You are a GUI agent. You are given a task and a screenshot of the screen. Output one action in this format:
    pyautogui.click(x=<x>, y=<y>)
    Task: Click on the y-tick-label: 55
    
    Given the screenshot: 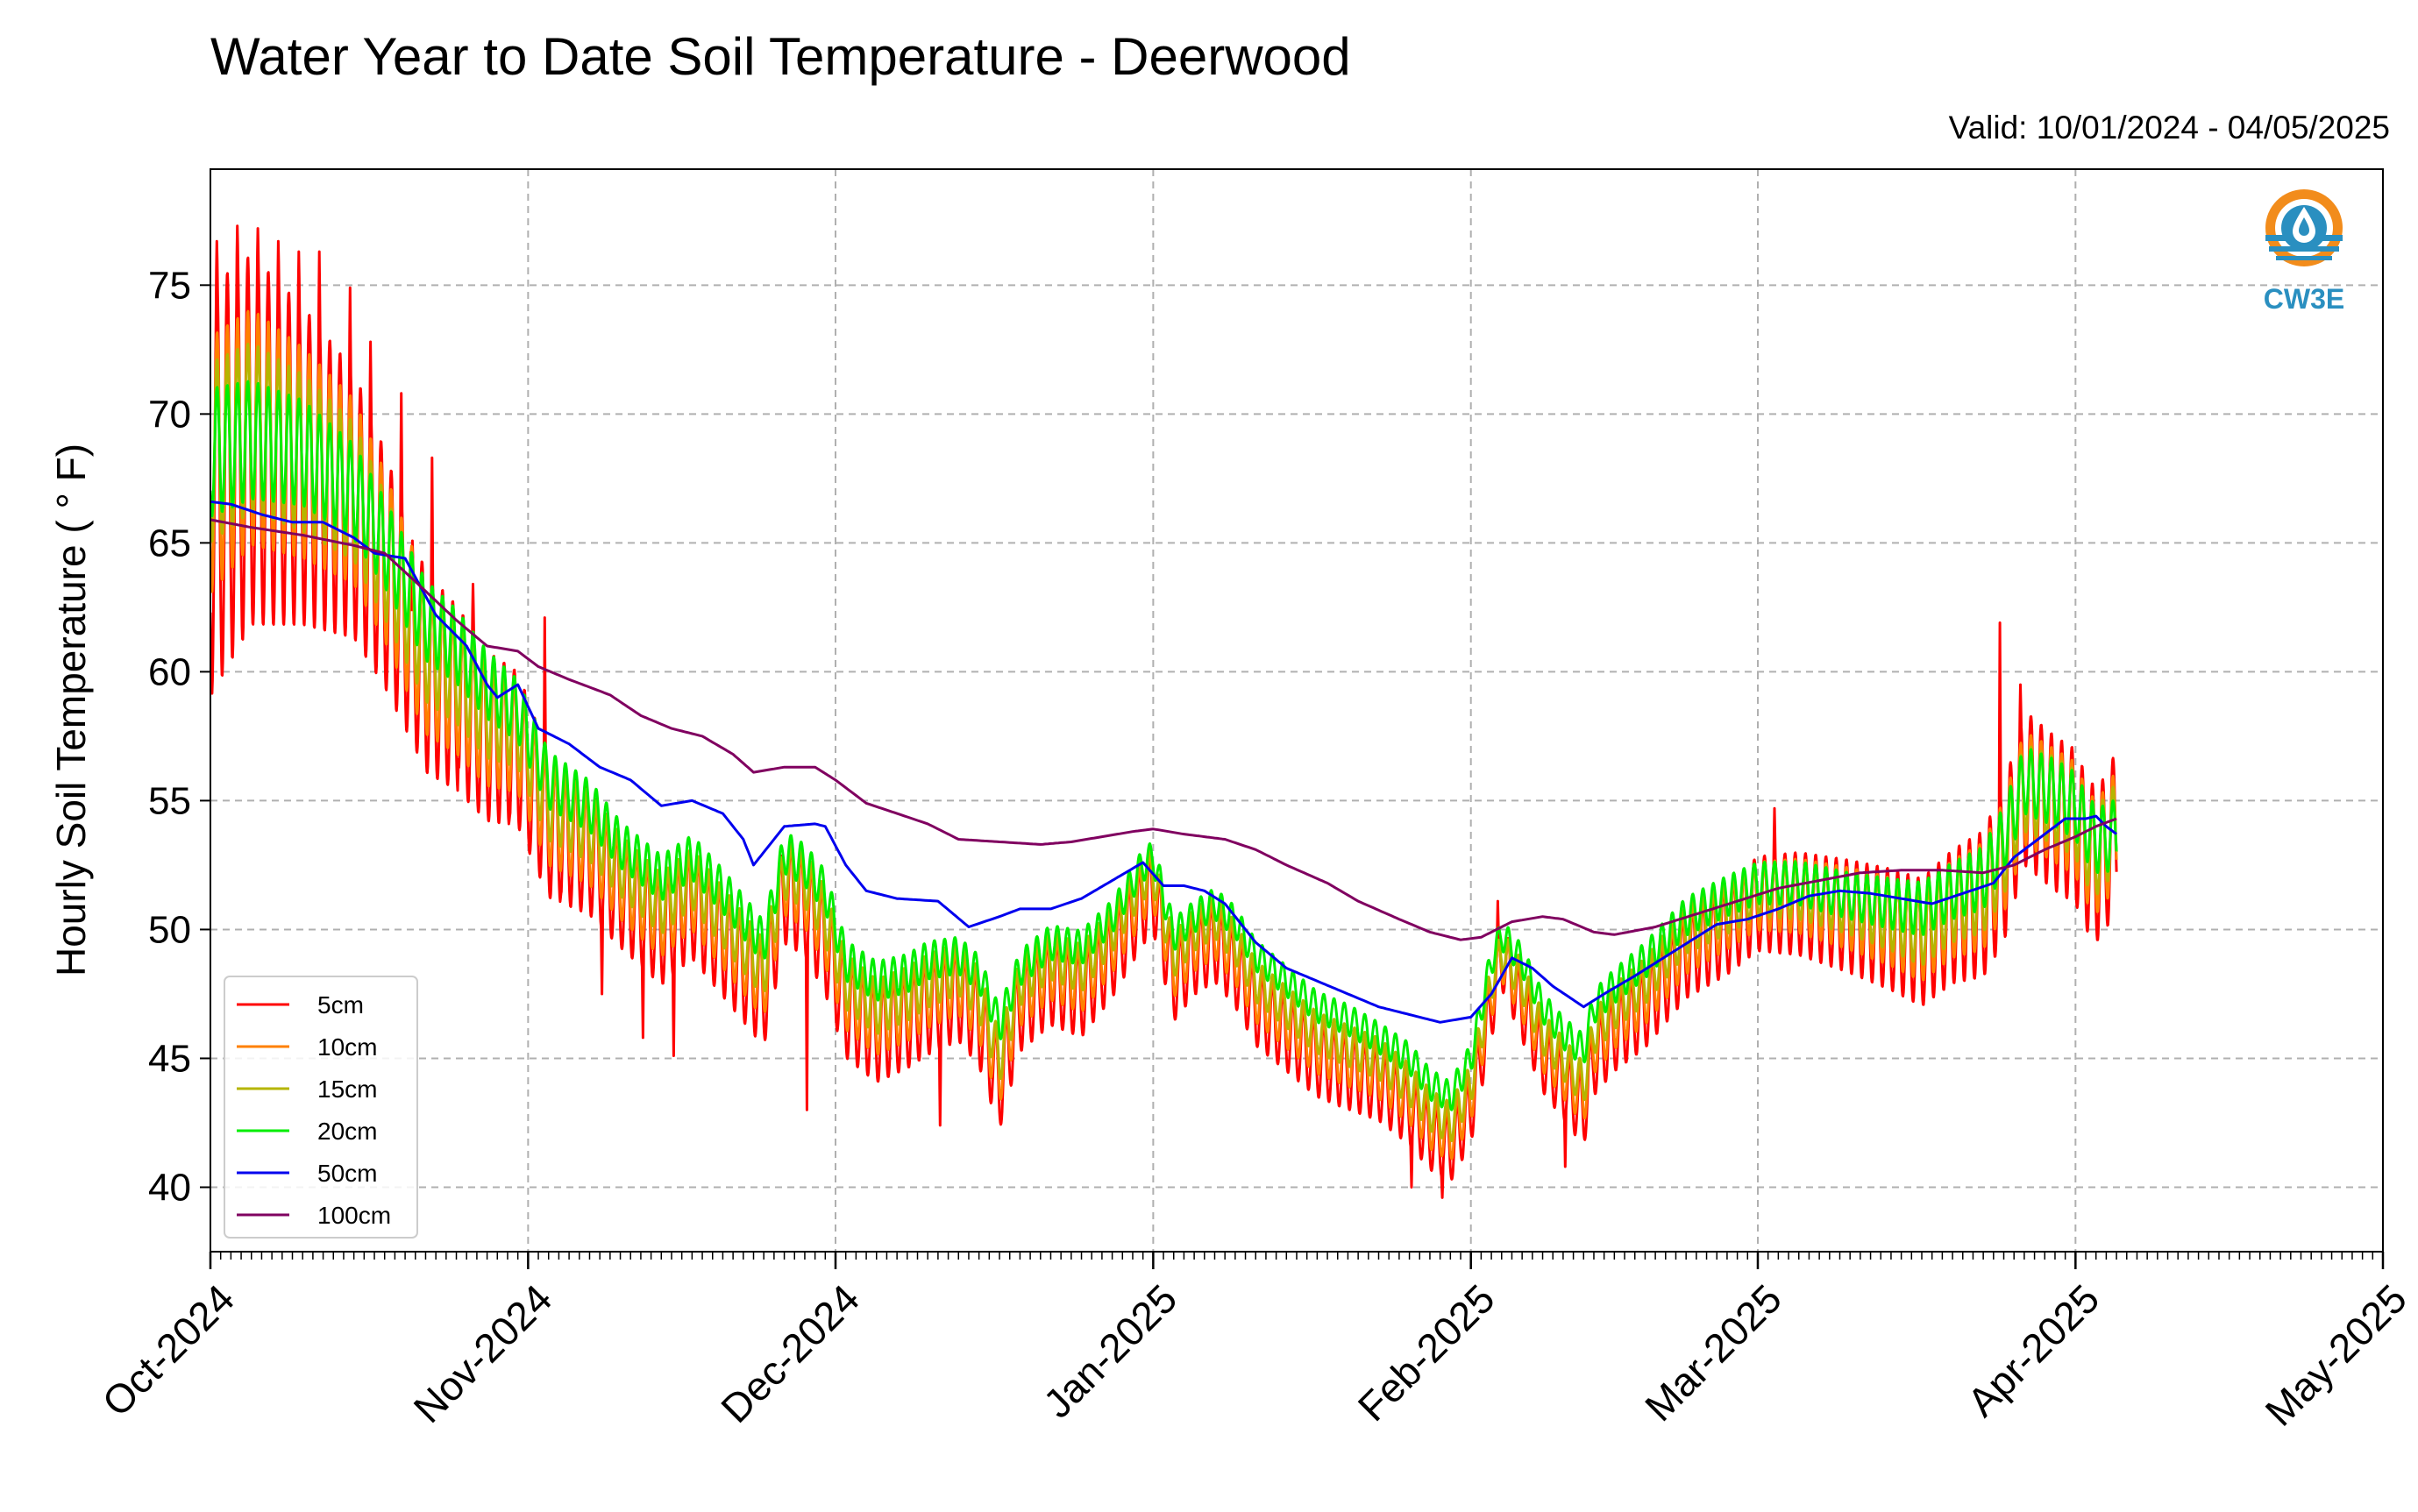 What is the action you would take?
    pyautogui.click(x=169, y=800)
    